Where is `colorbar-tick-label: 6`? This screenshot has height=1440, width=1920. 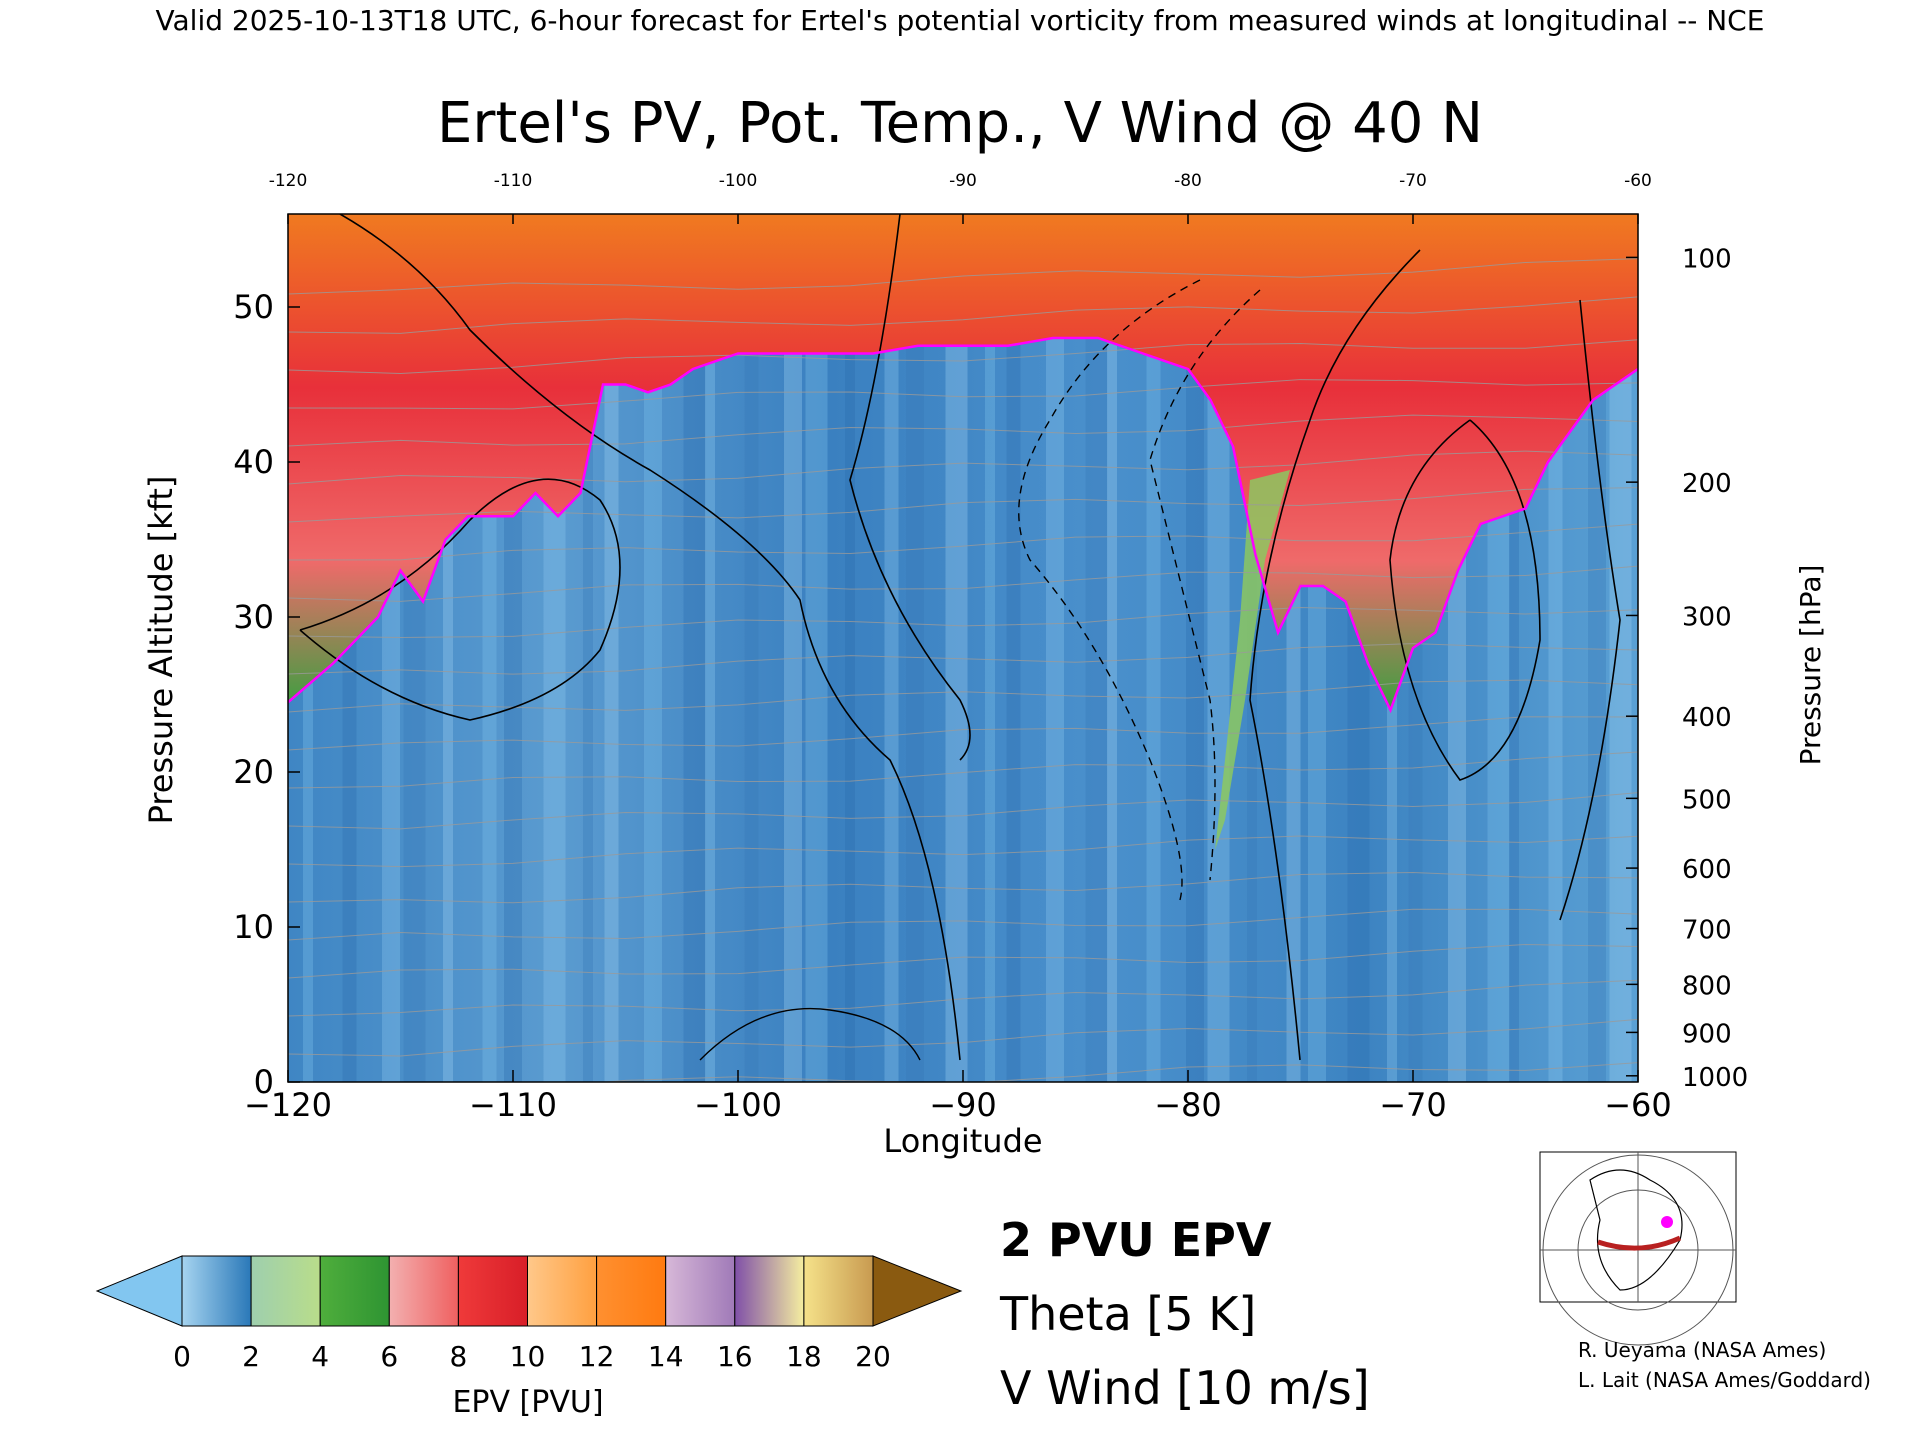
colorbar-tick-label: 6 is located at coordinates (389, 1356).